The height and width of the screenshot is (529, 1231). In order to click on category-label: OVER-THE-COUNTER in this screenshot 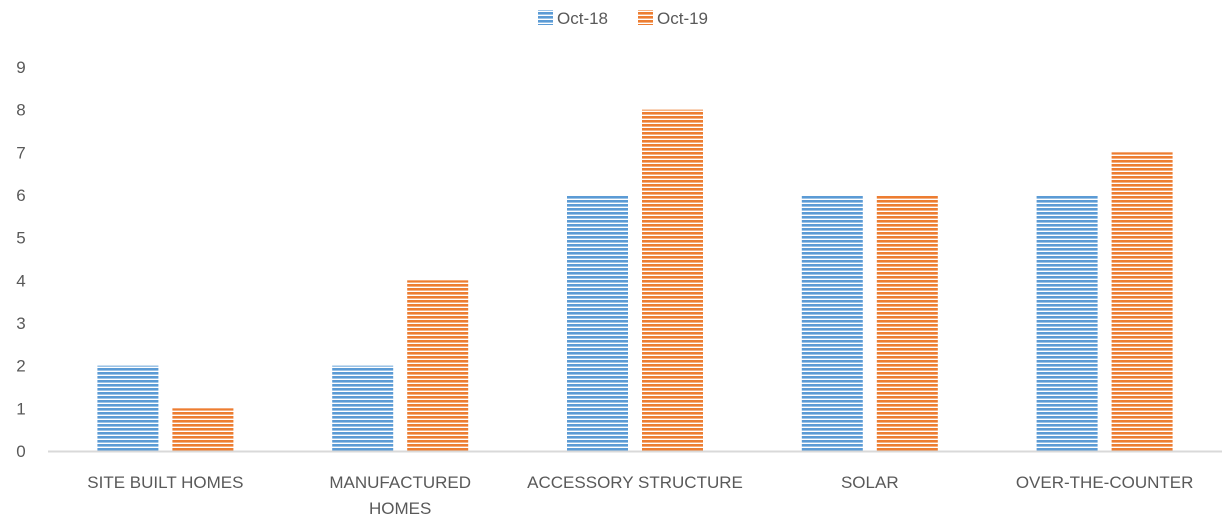, I will do `click(1105, 482)`.